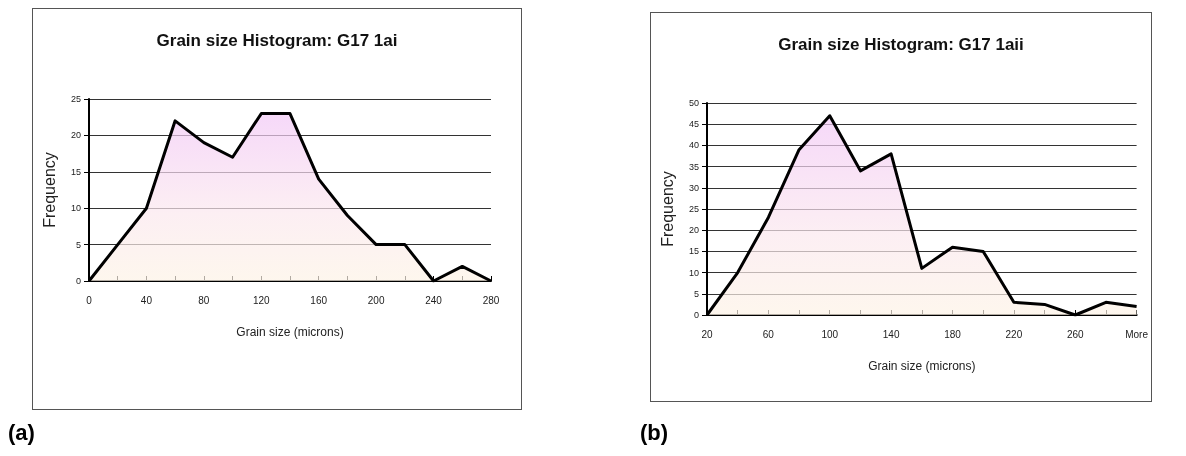 The image size is (1186, 456). I want to click on x-tick-label: 140, so click(891, 334).